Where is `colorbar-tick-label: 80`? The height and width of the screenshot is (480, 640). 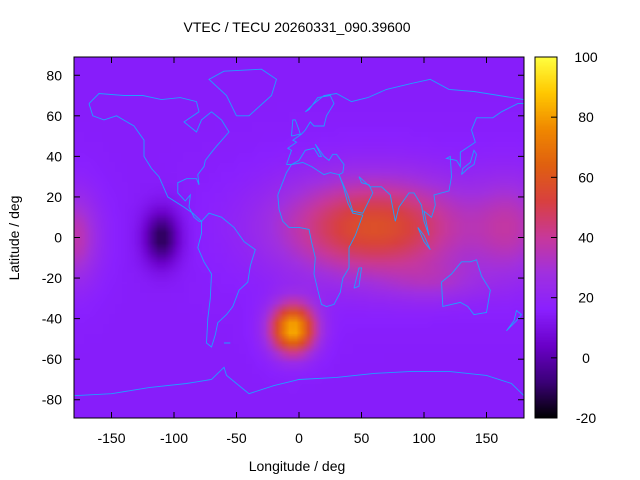
colorbar-tick-label: 80 is located at coordinates (586, 117).